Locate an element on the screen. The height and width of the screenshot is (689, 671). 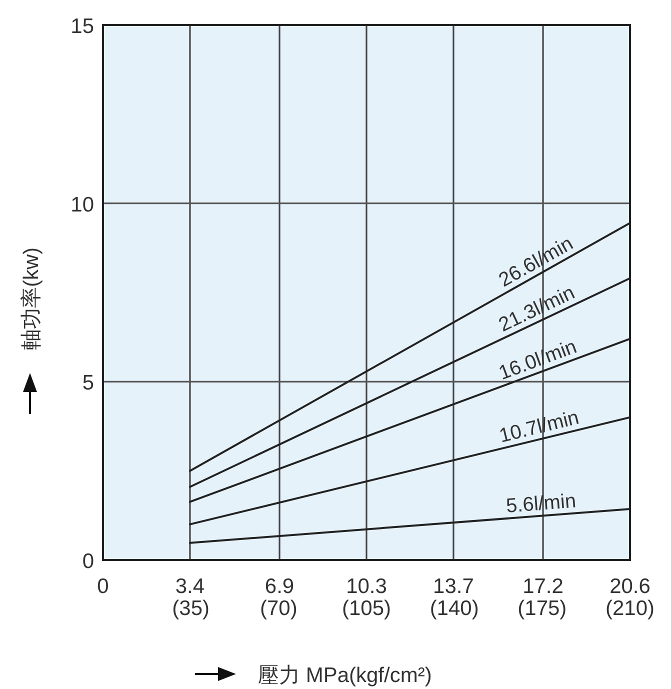
x-axis-title: 壓力 MPa(kgf/cm²) is located at coordinates (345, 675).